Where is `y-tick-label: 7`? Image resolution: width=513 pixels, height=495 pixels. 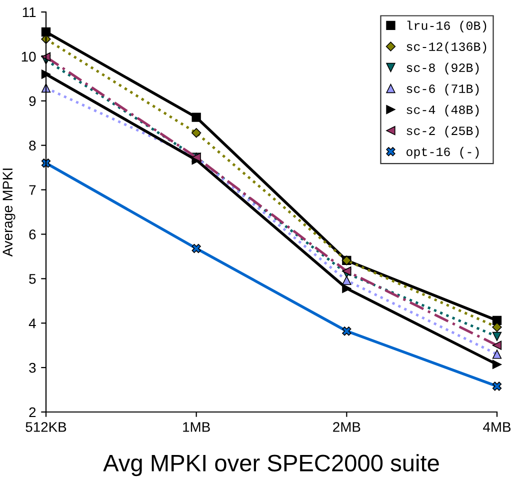 y-tick-label: 7 is located at coordinates (32, 190).